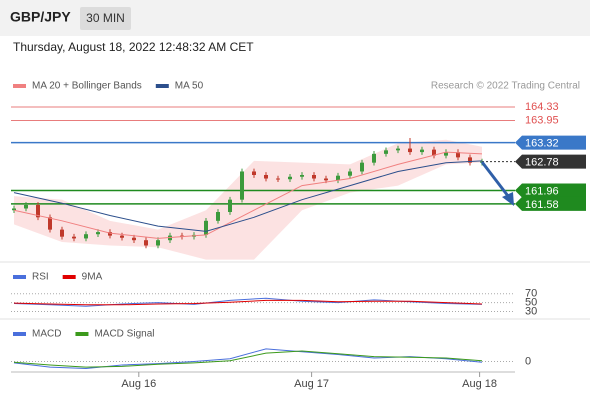  Describe the element at coordinates (311, 384) in the screenshot. I see `x-tick-label: Aug 17` at that location.